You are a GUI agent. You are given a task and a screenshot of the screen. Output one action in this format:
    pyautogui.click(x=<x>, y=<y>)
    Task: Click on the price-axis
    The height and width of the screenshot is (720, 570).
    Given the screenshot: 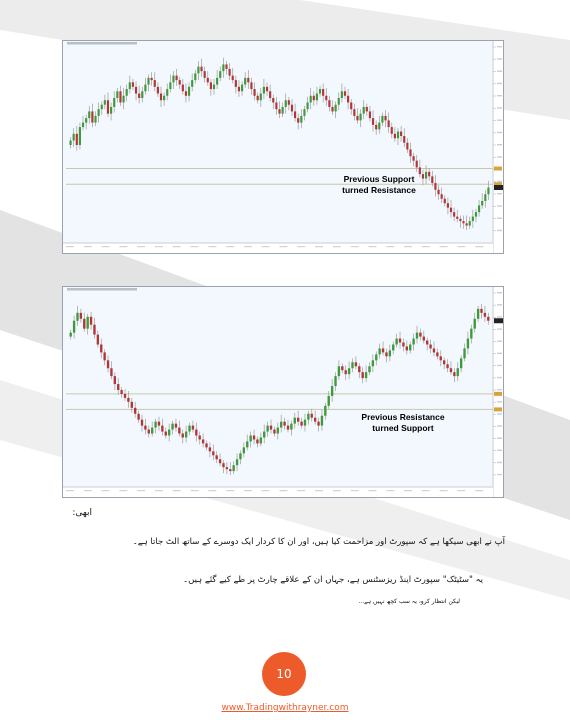 What is the action you would take?
    pyautogui.click(x=498, y=147)
    